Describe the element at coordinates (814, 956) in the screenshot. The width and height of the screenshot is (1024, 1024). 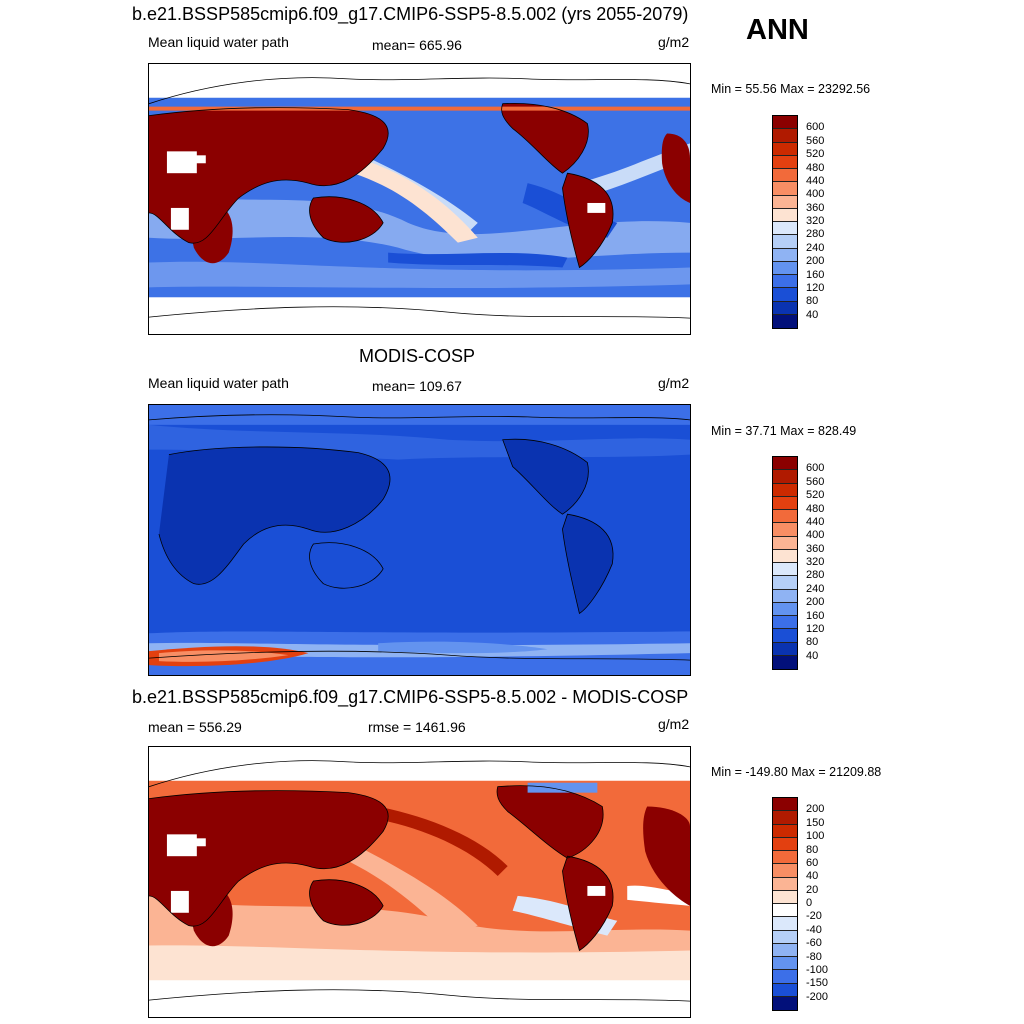
I see `colorbar-tick-label: -80` at that location.